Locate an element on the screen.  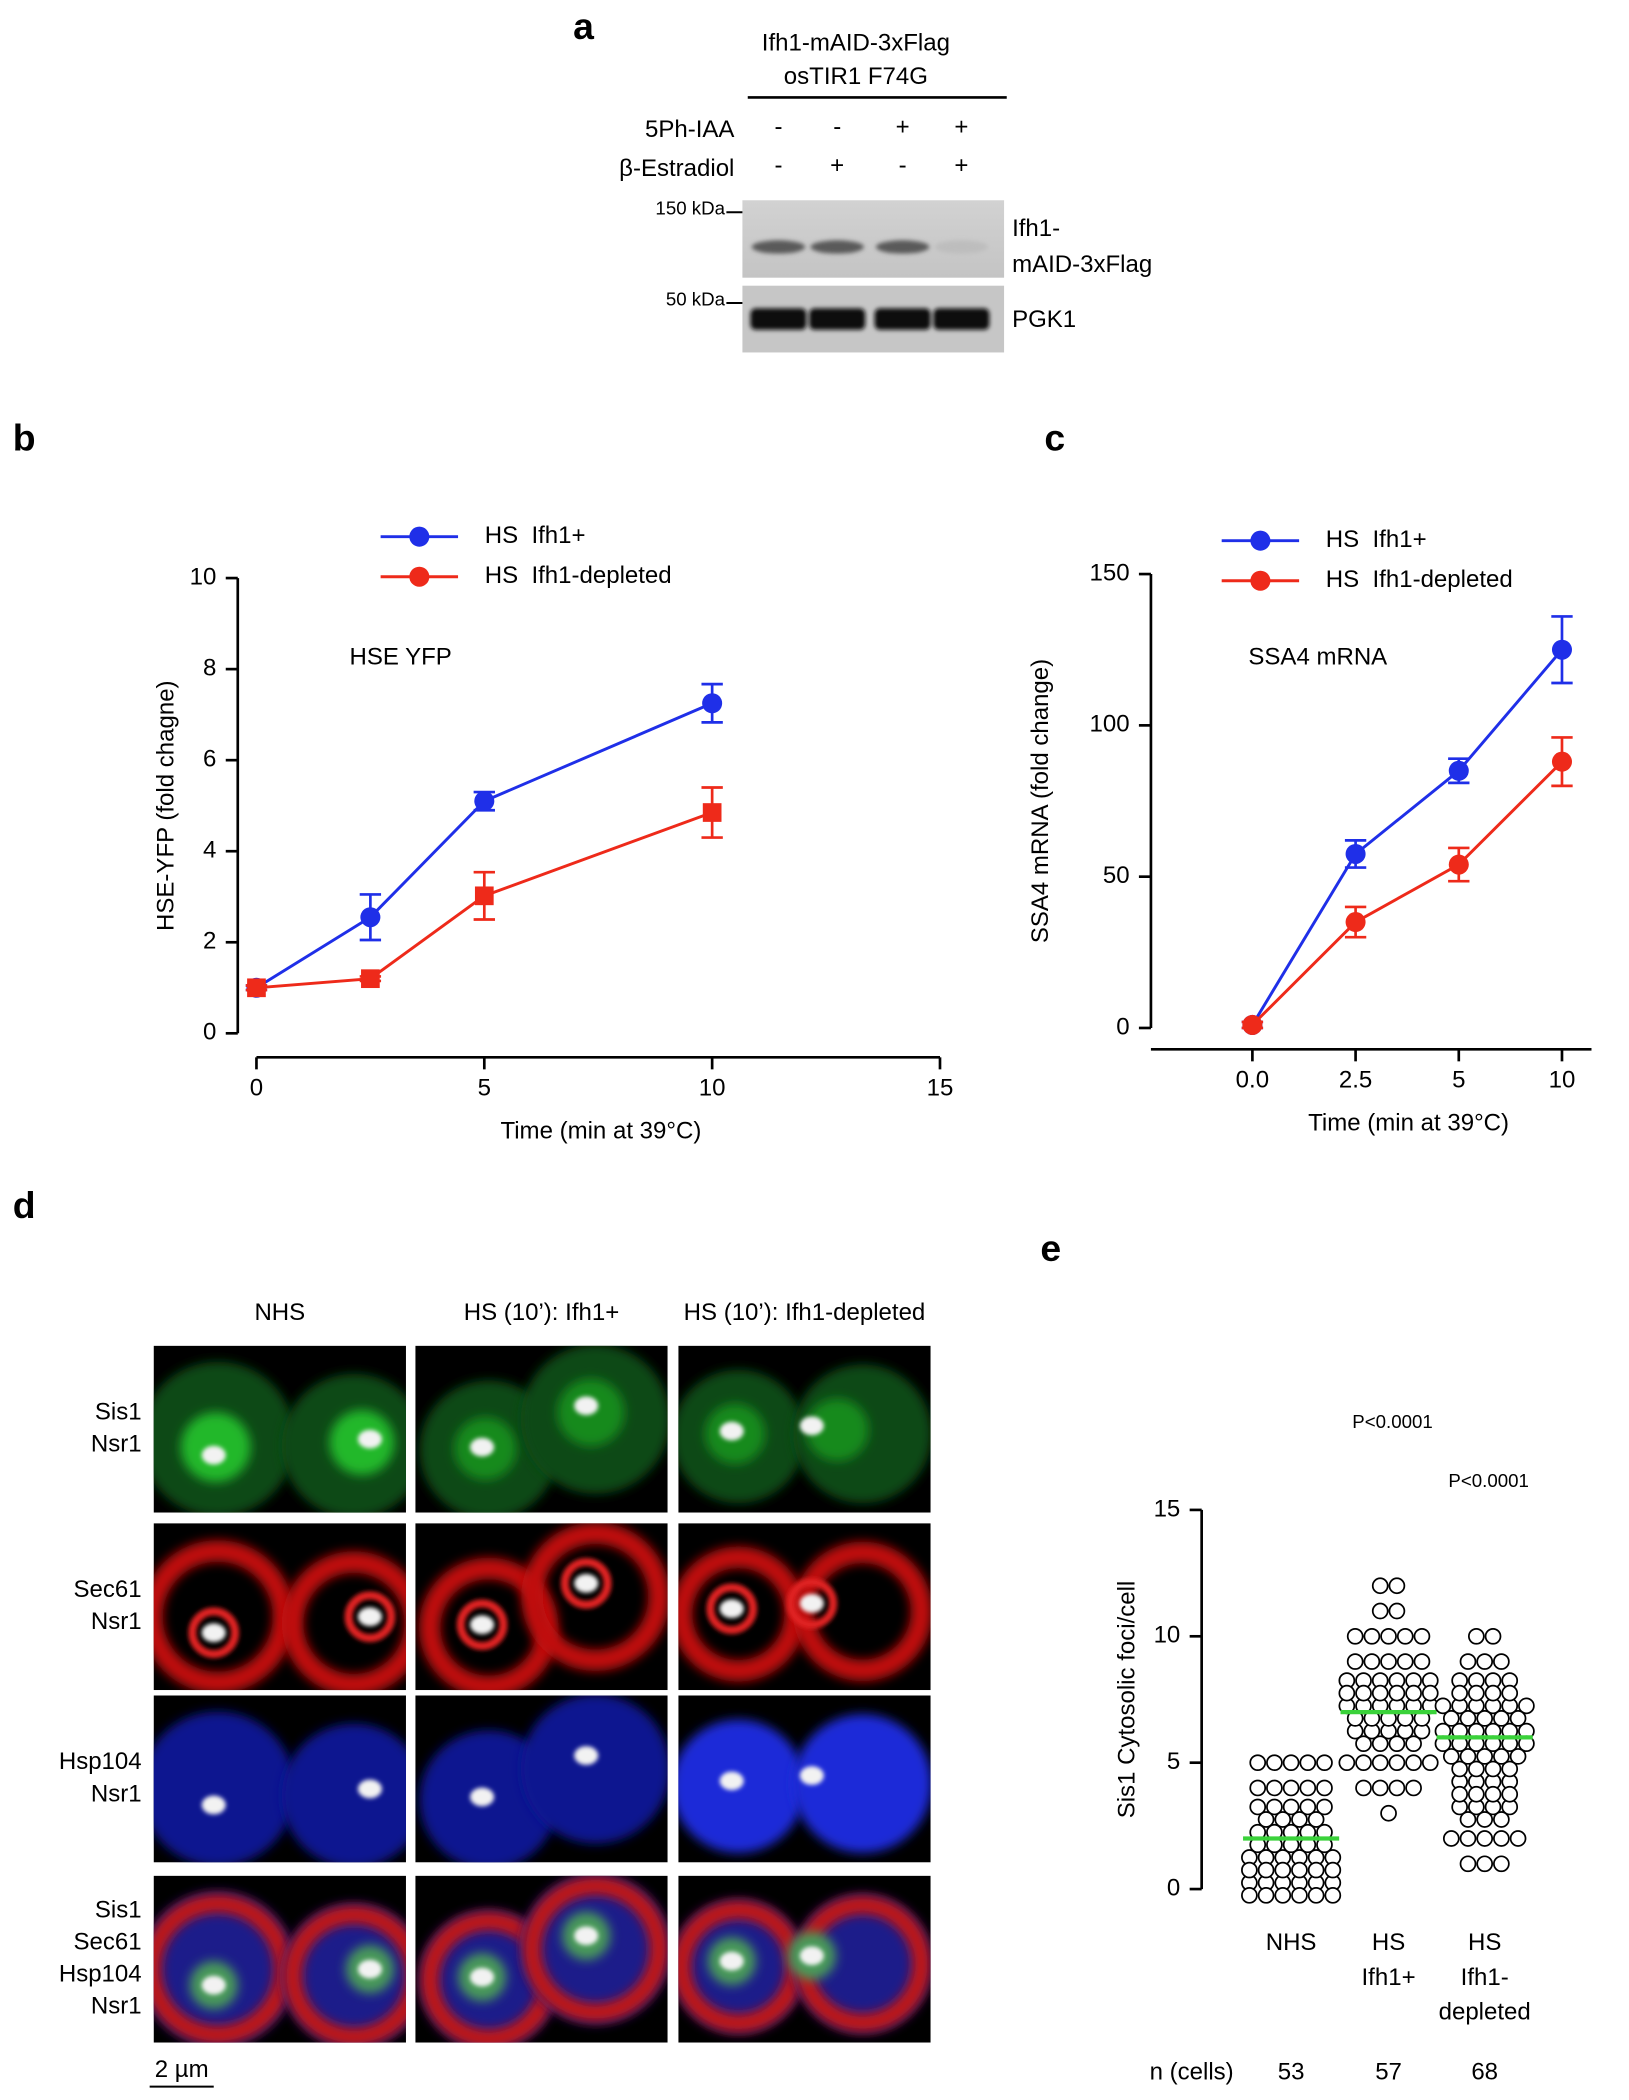
scale-label: 2 µm is located at coordinates (182, 2069).